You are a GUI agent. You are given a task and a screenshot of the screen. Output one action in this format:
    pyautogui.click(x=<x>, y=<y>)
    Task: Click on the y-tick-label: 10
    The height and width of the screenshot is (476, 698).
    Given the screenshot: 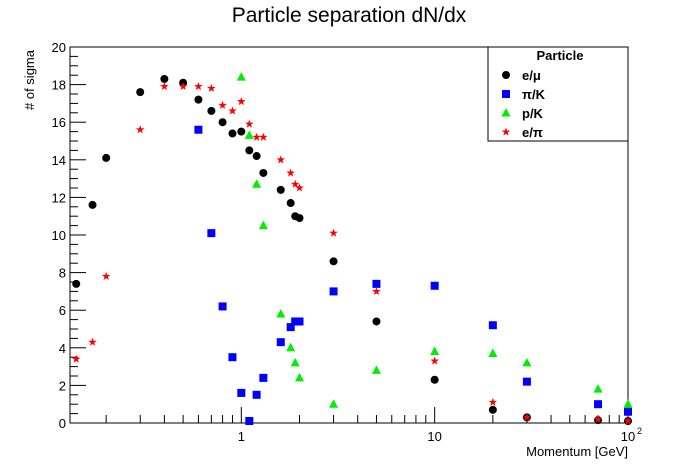 What is the action you would take?
    pyautogui.click(x=59, y=235)
    